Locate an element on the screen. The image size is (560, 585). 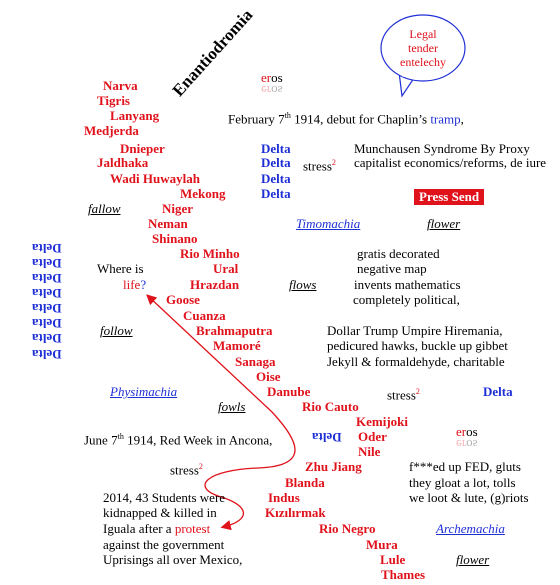
river: Thames is located at coordinates (403, 574).